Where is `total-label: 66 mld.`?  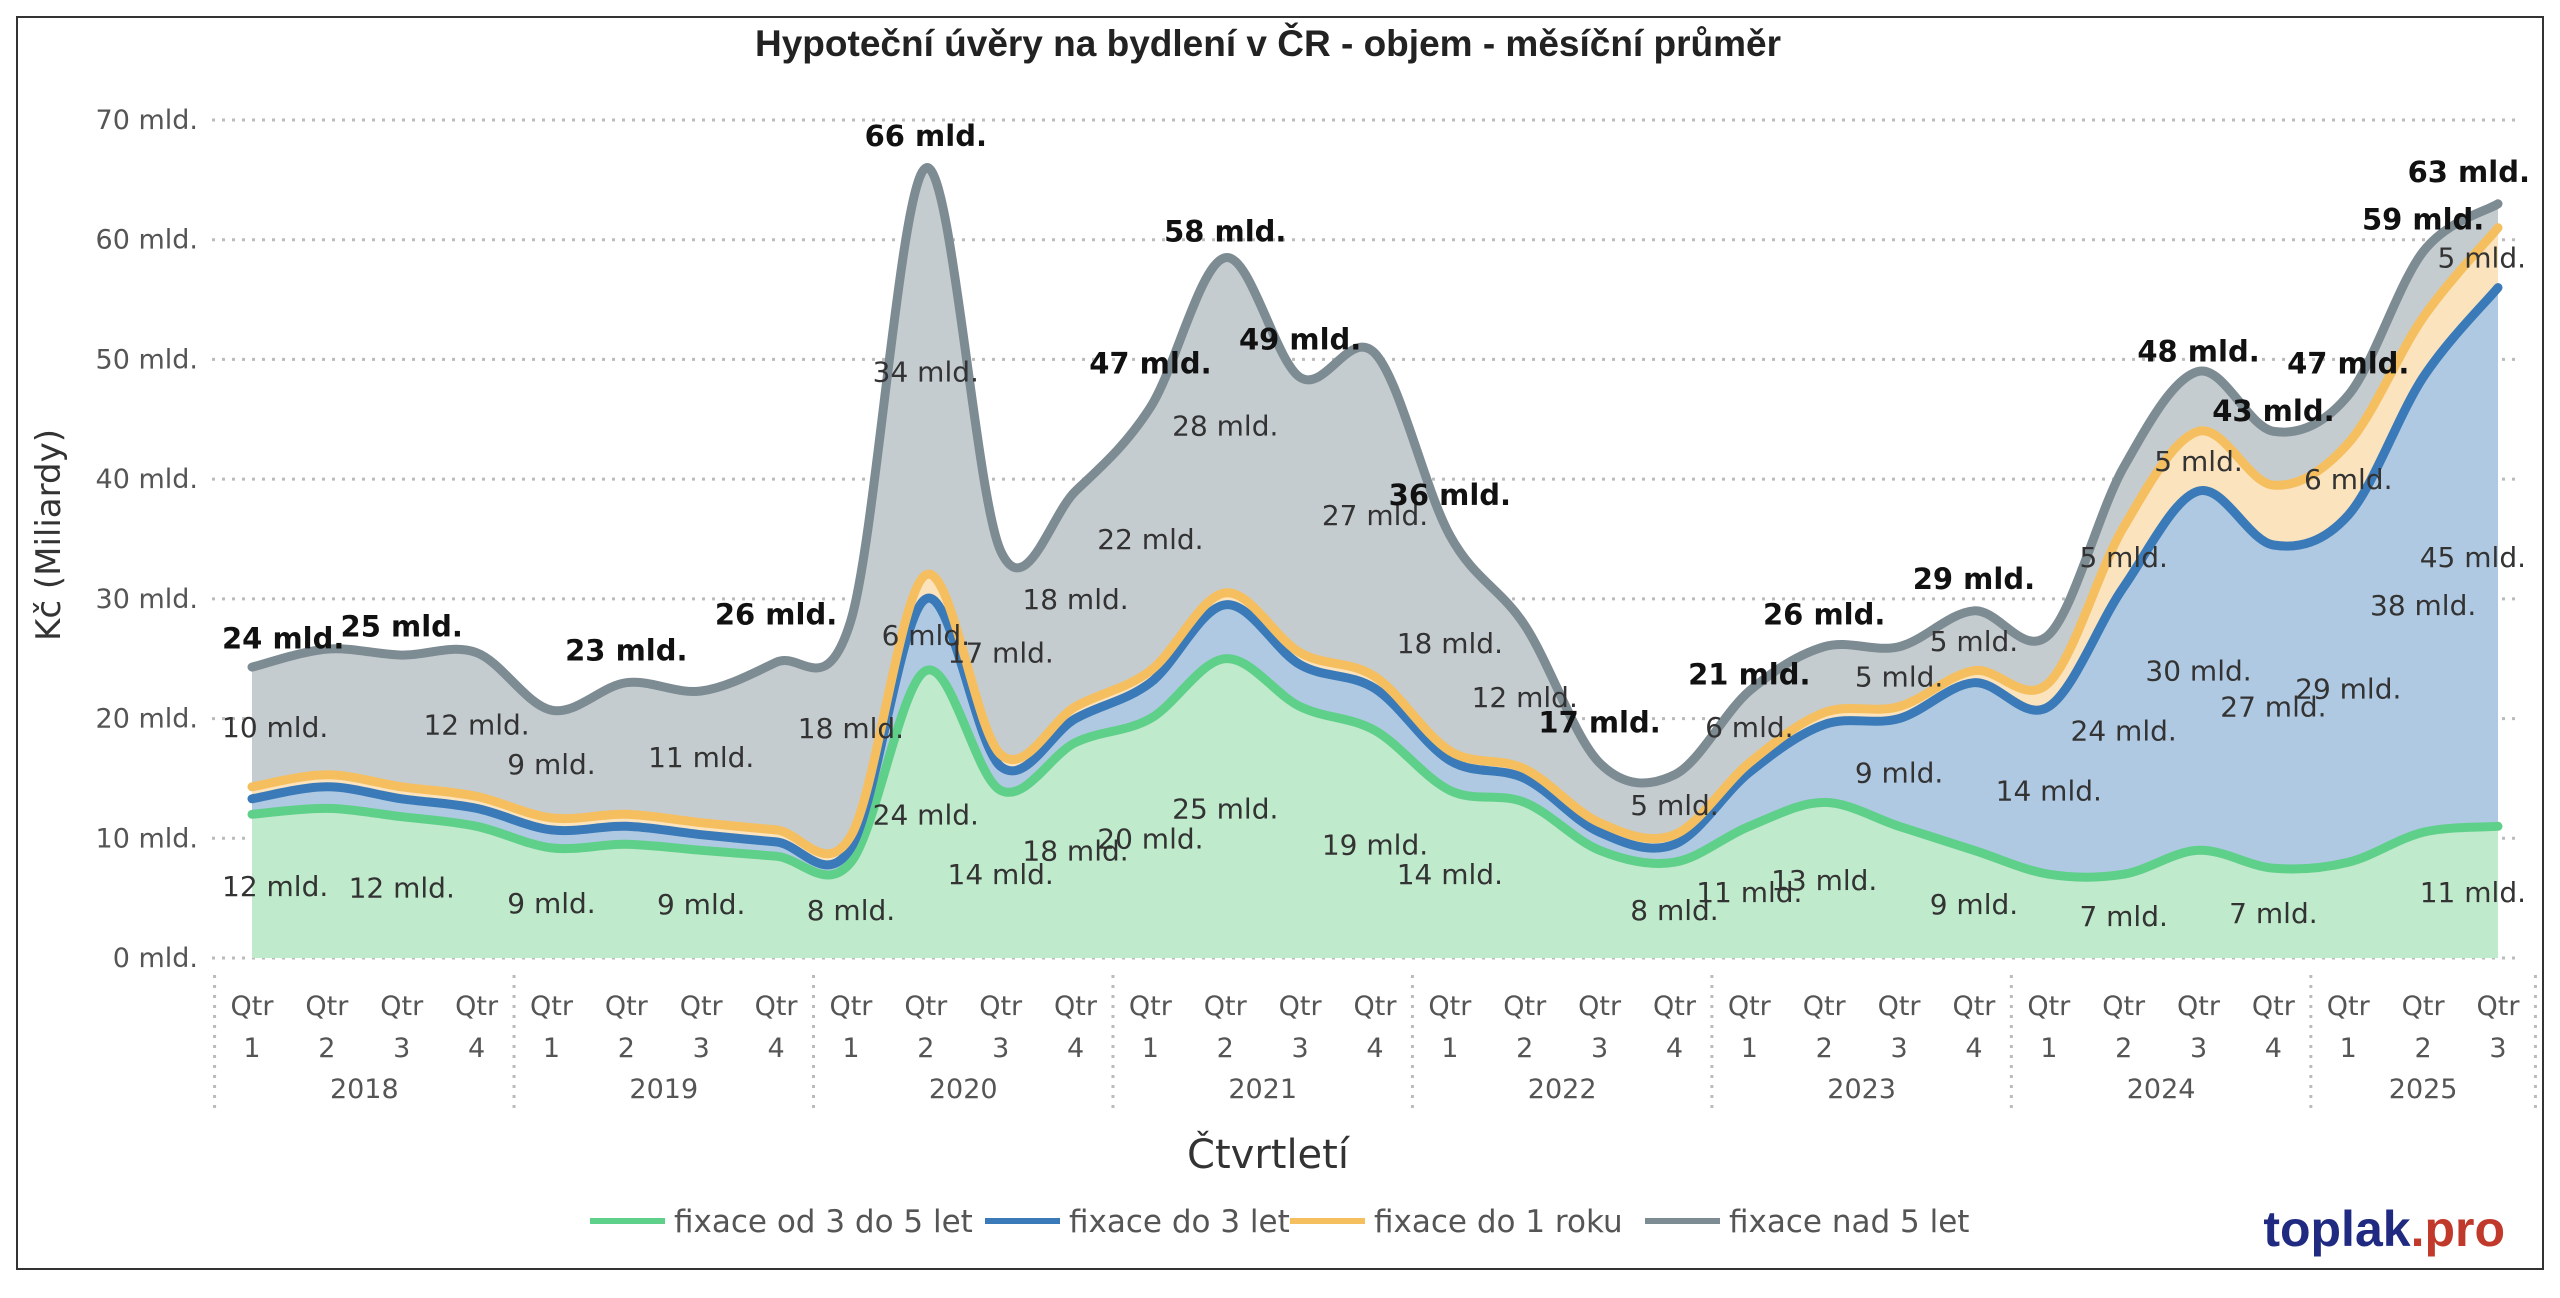 total-label: 66 mld. is located at coordinates (926, 136).